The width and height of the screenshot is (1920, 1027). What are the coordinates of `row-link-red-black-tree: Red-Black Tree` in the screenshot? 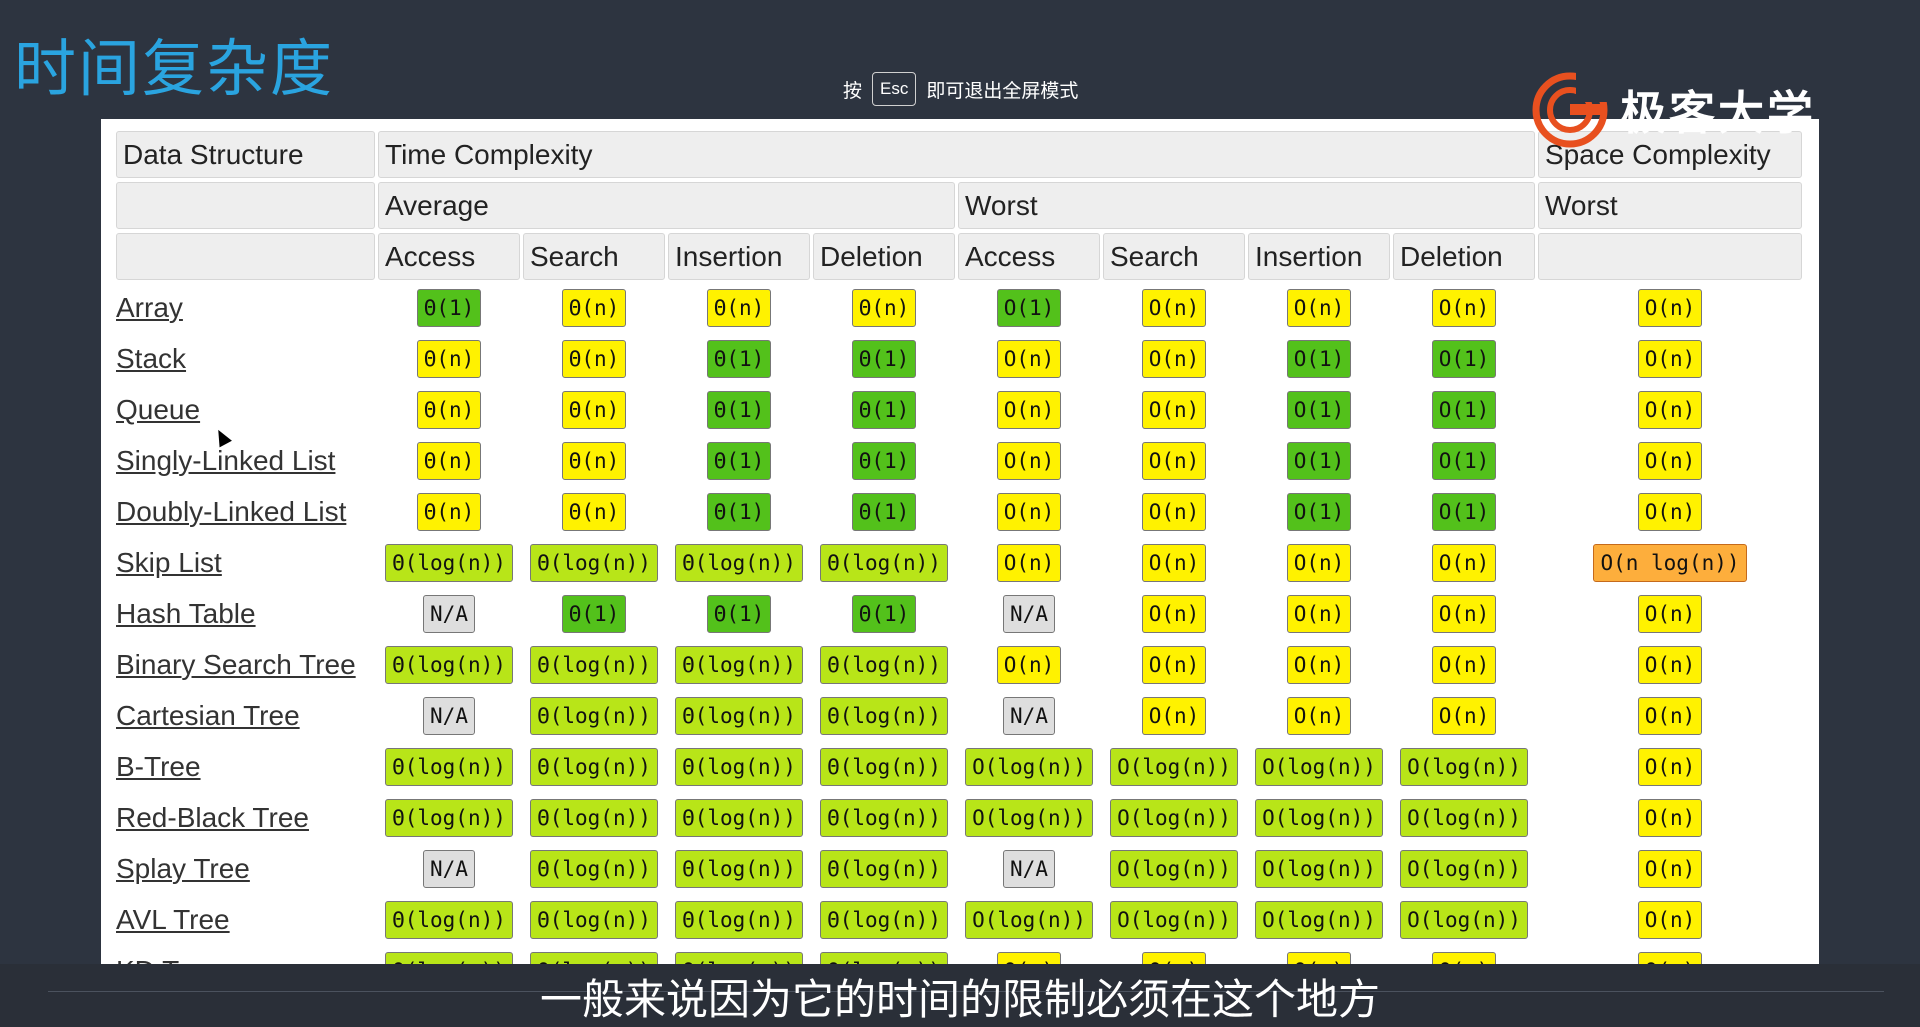 It's located at (212, 817).